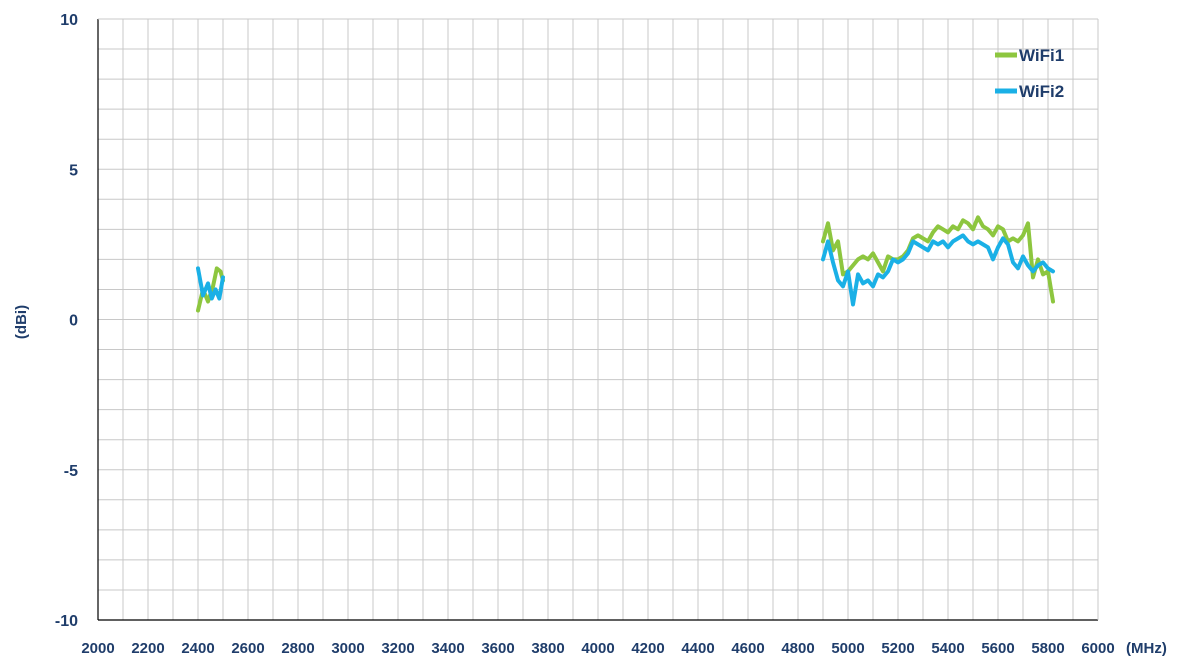 This screenshot has width=1177, height=660. What do you see at coordinates (97, 648) in the screenshot?
I see `x-tick-label: 2000` at bounding box center [97, 648].